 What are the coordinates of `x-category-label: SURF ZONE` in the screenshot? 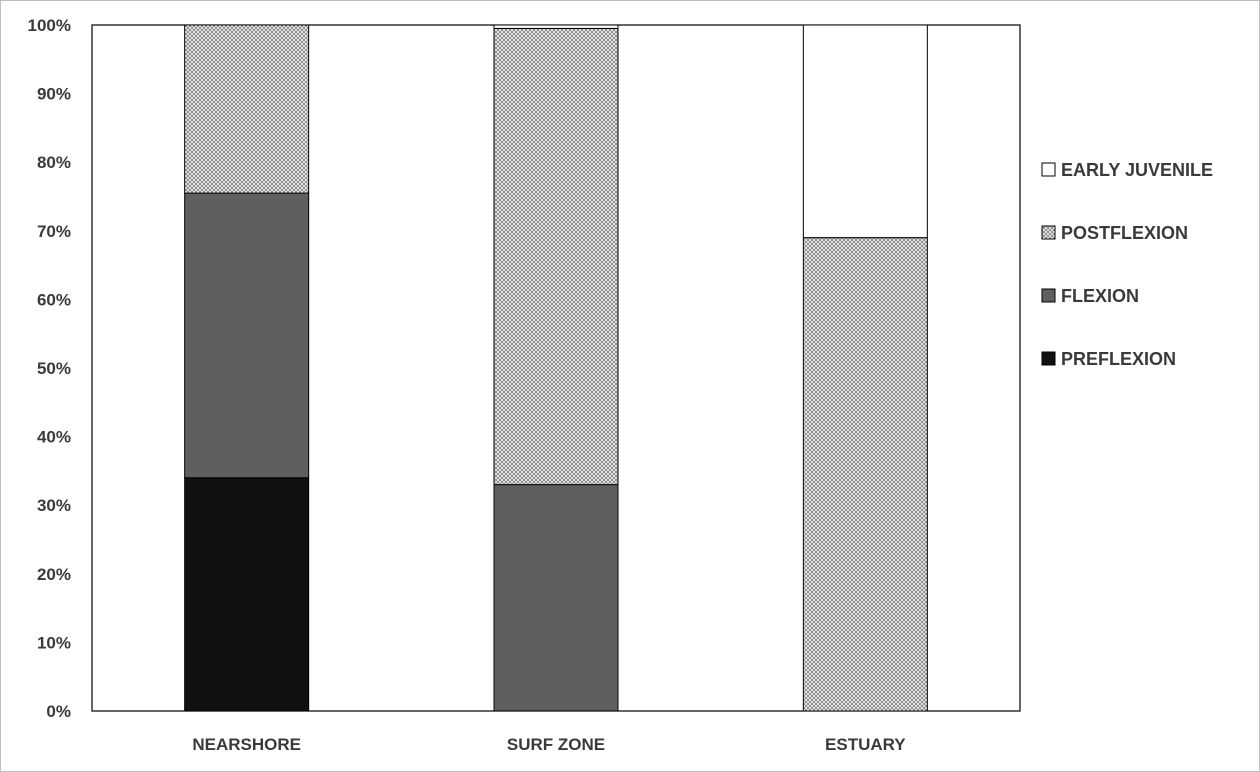 It's located at (556, 744).